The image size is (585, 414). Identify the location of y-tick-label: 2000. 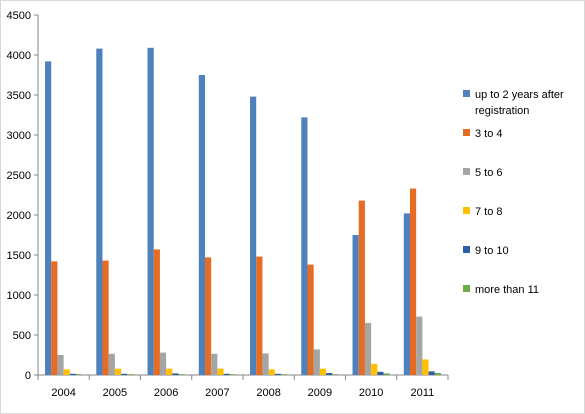
(19, 216).